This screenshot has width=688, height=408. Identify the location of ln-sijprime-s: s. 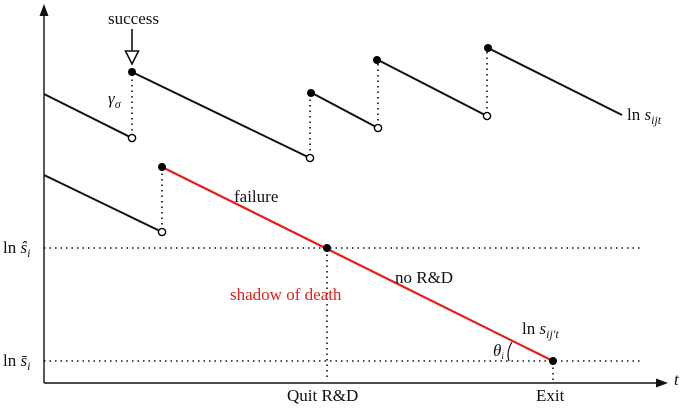
(542, 328).